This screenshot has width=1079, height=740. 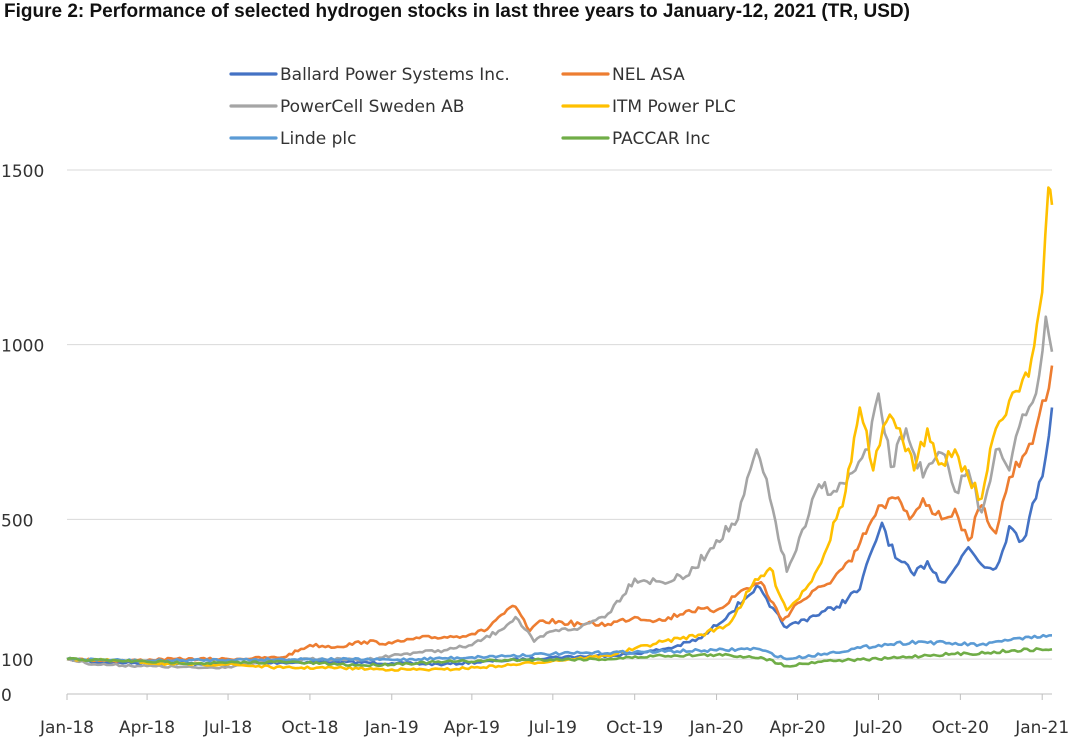 What do you see at coordinates (22, 172) in the screenshot?
I see `y-tick-label: 1500` at bounding box center [22, 172].